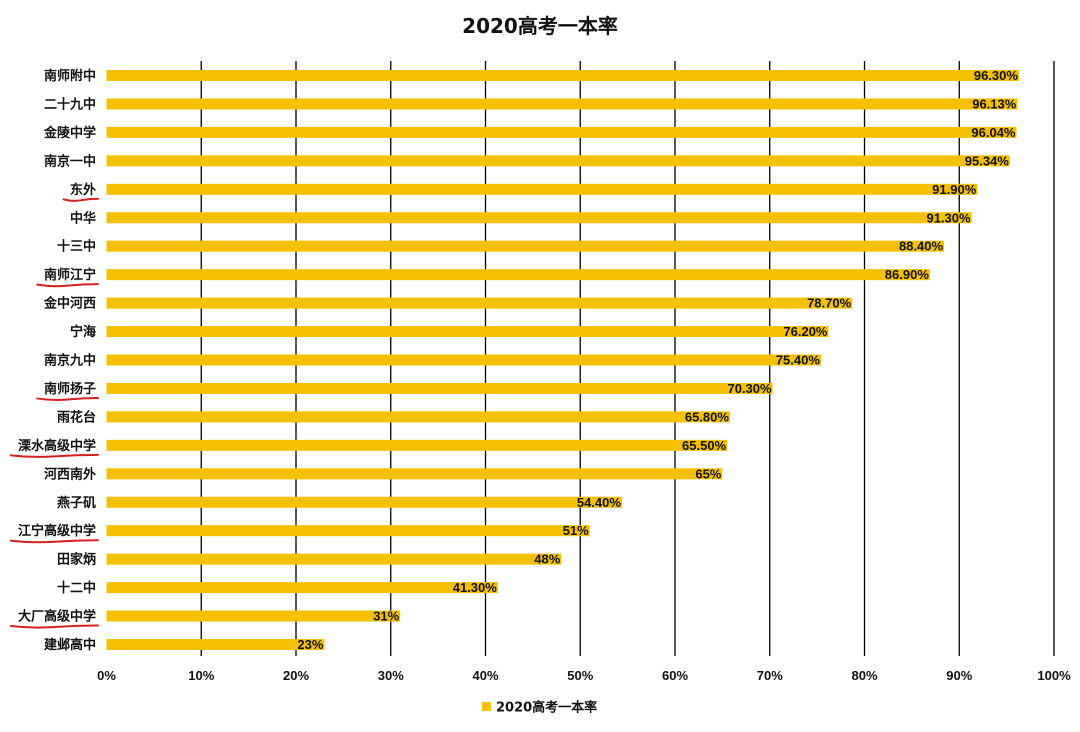  What do you see at coordinates (70, 389) in the screenshot?
I see `category-label: 南师扬子` at bounding box center [70, 389].